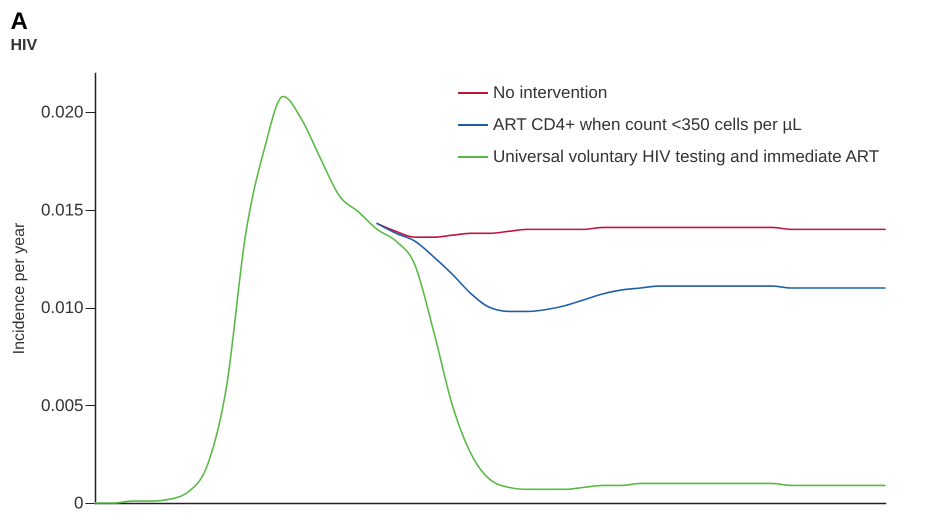 This screenshot has height=520, width=942. What do you see at coordinates (550, 92) in the screenshot?
I see `legend-label: No intervention` at bounding box center [550, 92].